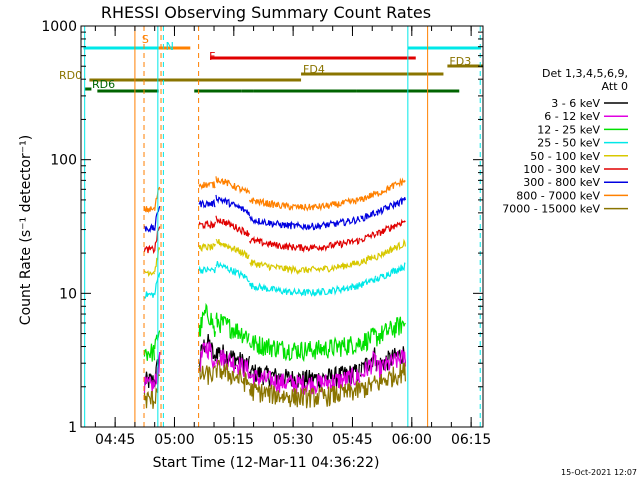 The height and width of the screenshot is (480, 640). I want to click on y-axis-label: Count Rate (s⁻¹ detector⁻¹), so click(26, 230).